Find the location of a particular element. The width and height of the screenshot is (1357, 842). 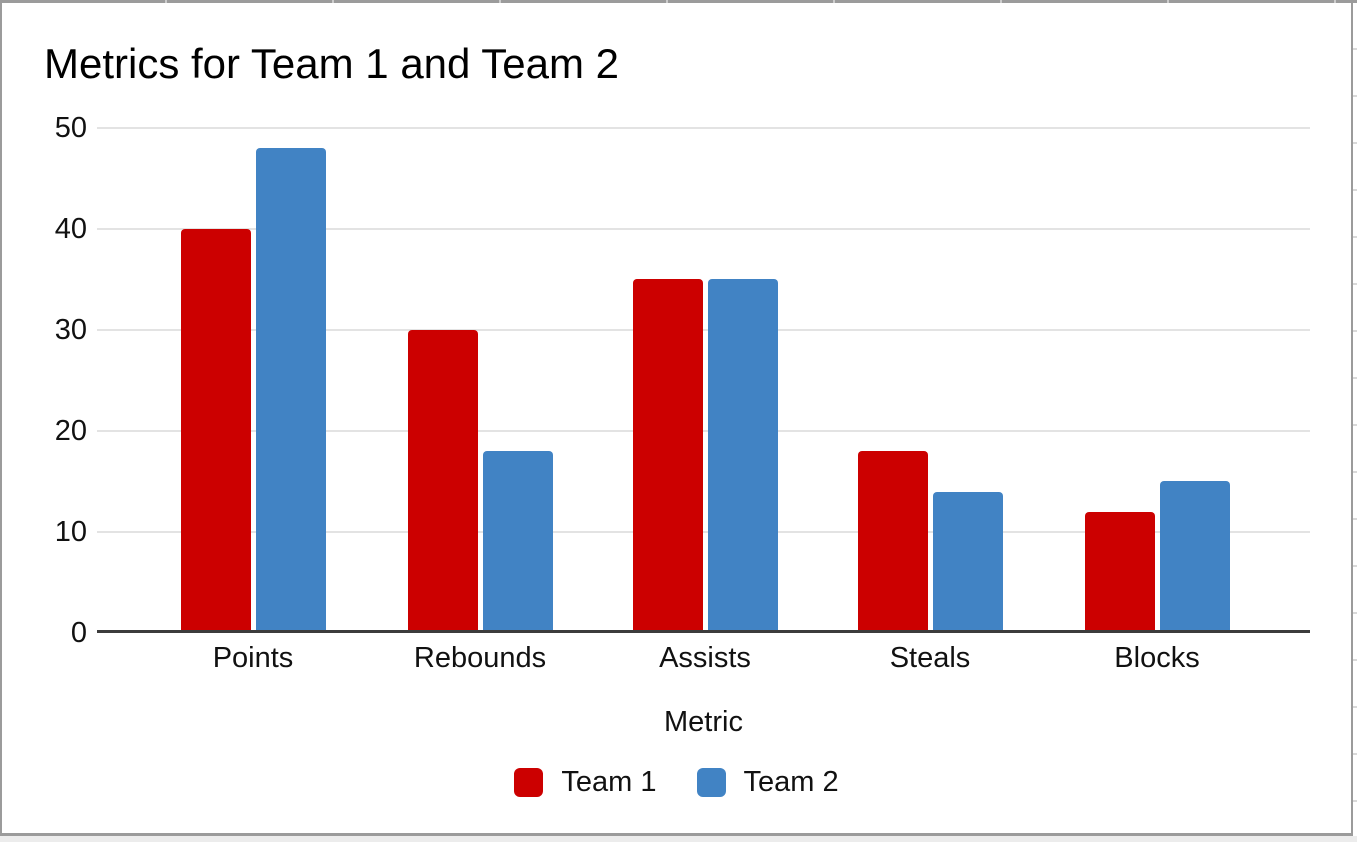

x-category-label-assists: Assists is located at coordinates (705, 658).